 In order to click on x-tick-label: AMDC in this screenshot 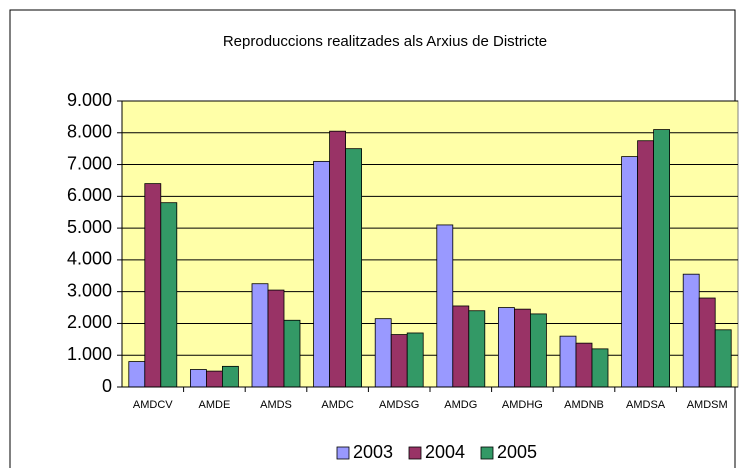, I will do `click(337, 405)`.